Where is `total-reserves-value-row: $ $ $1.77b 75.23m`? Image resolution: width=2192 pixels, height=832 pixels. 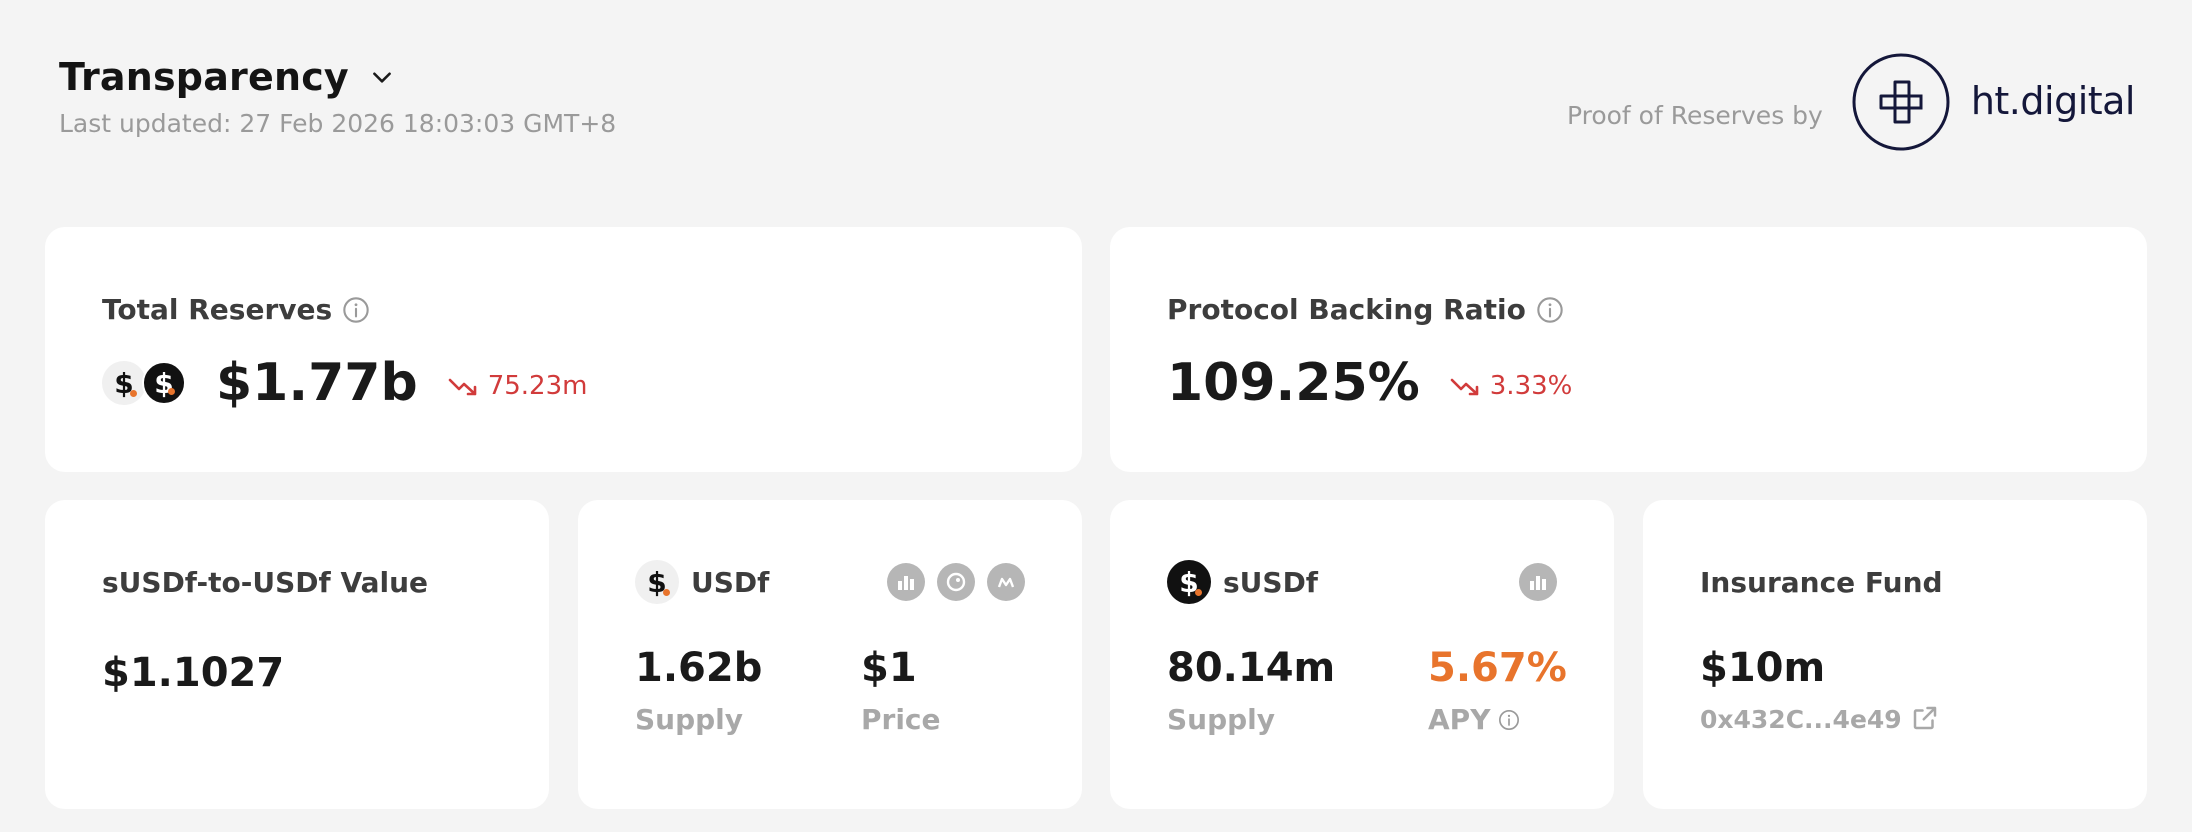
total-reserves-value-row: $ $ $1.77b 75.23m is located at coordinates (344, 383).